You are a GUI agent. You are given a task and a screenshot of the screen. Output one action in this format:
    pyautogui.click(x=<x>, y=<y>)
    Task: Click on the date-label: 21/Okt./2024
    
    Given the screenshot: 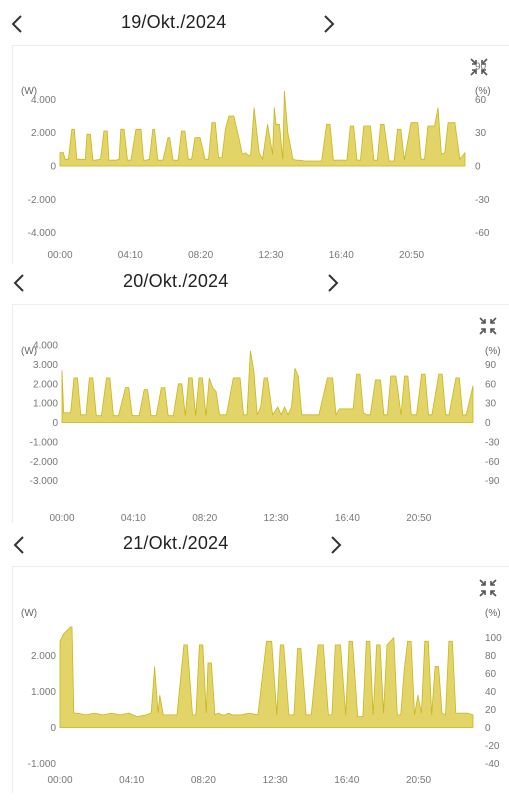 What is the action you would take?
    pyautogui.click(x=176, y=543)
    